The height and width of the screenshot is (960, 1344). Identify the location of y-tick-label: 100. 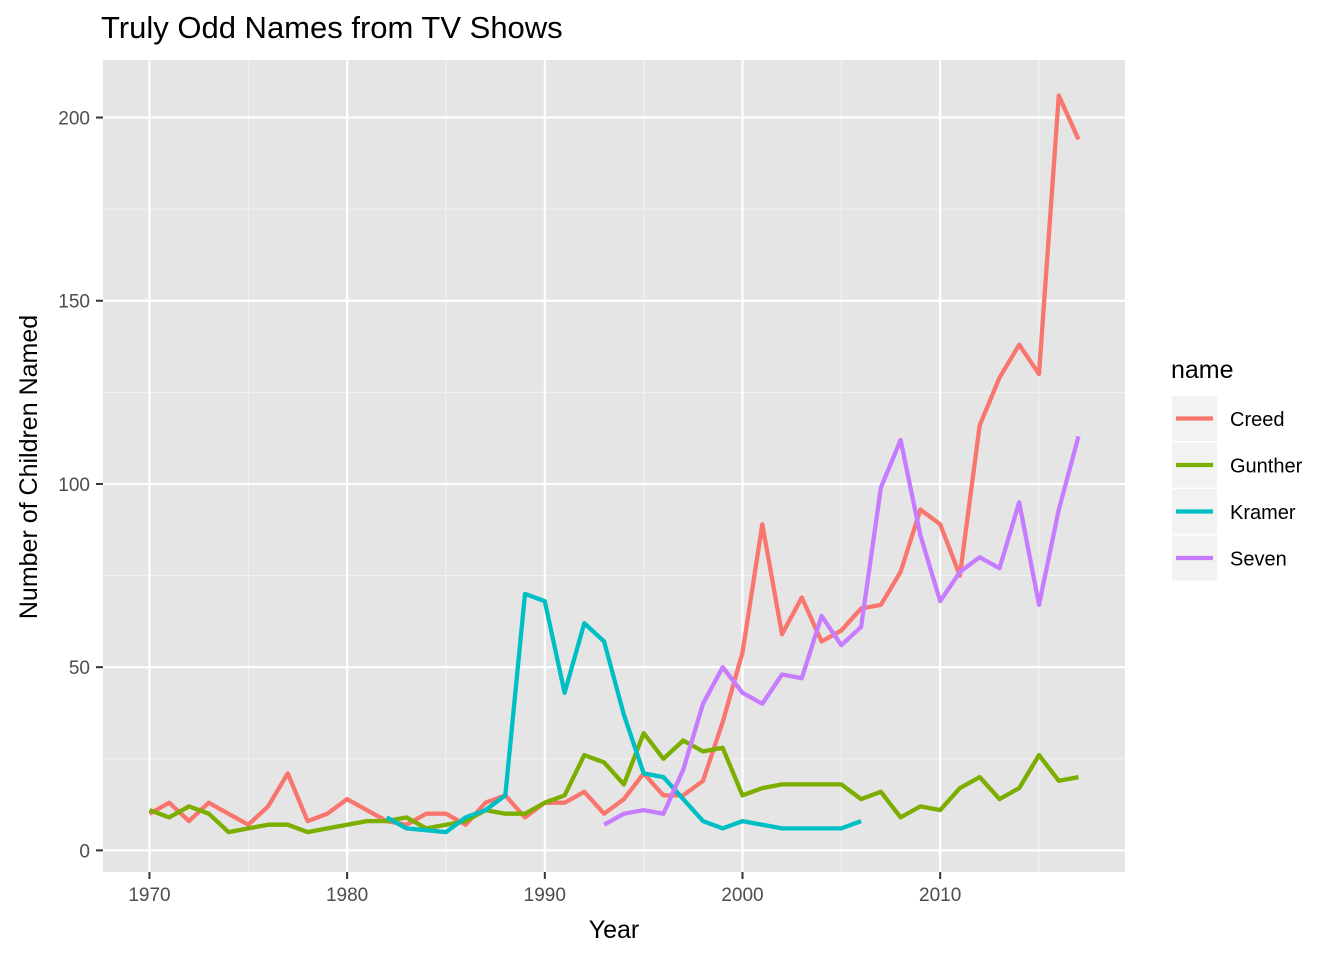
(74, 485).